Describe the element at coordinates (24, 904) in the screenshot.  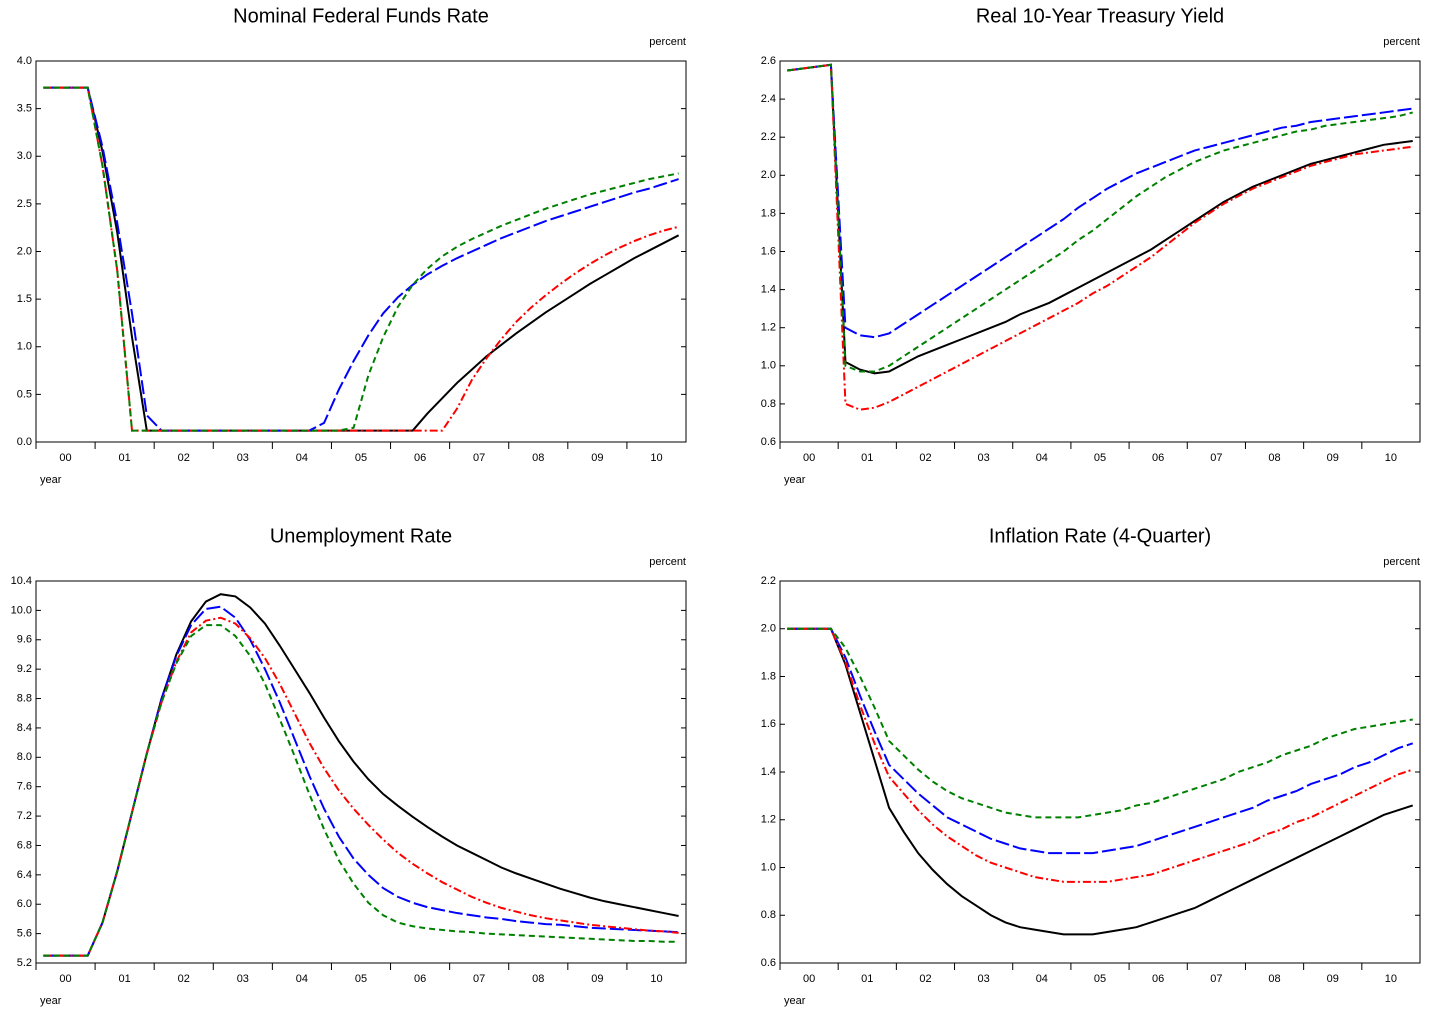
I see `y-tick-label: 6.0` at that location.